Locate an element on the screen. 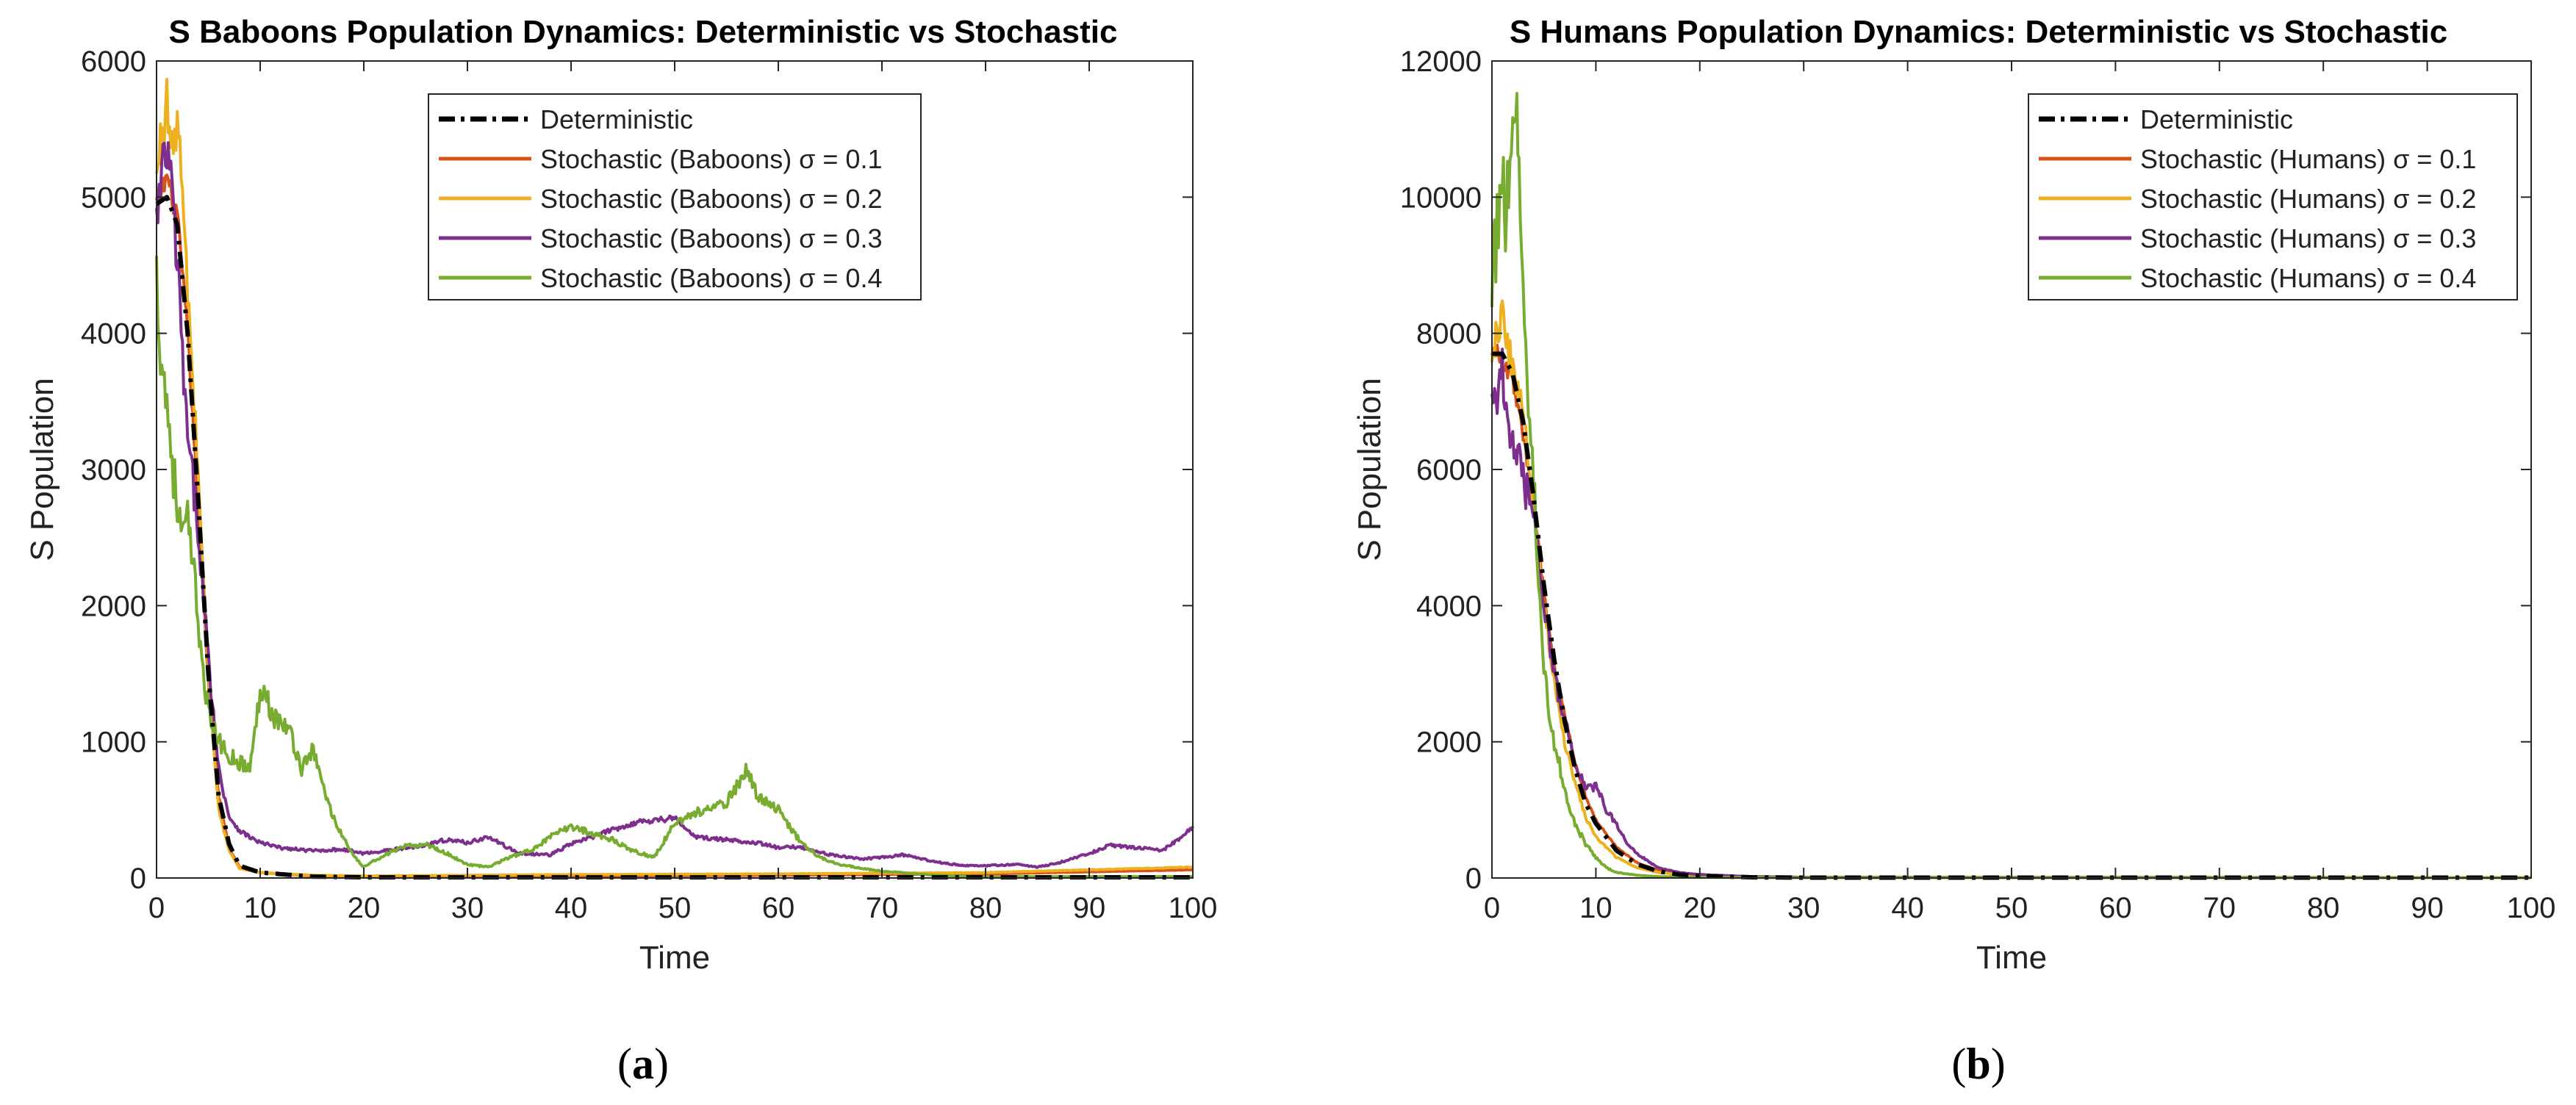 This screenshot has height=1105, width=2576. chart-a-x-axis-label: Time is located at coordinates (674, 958).